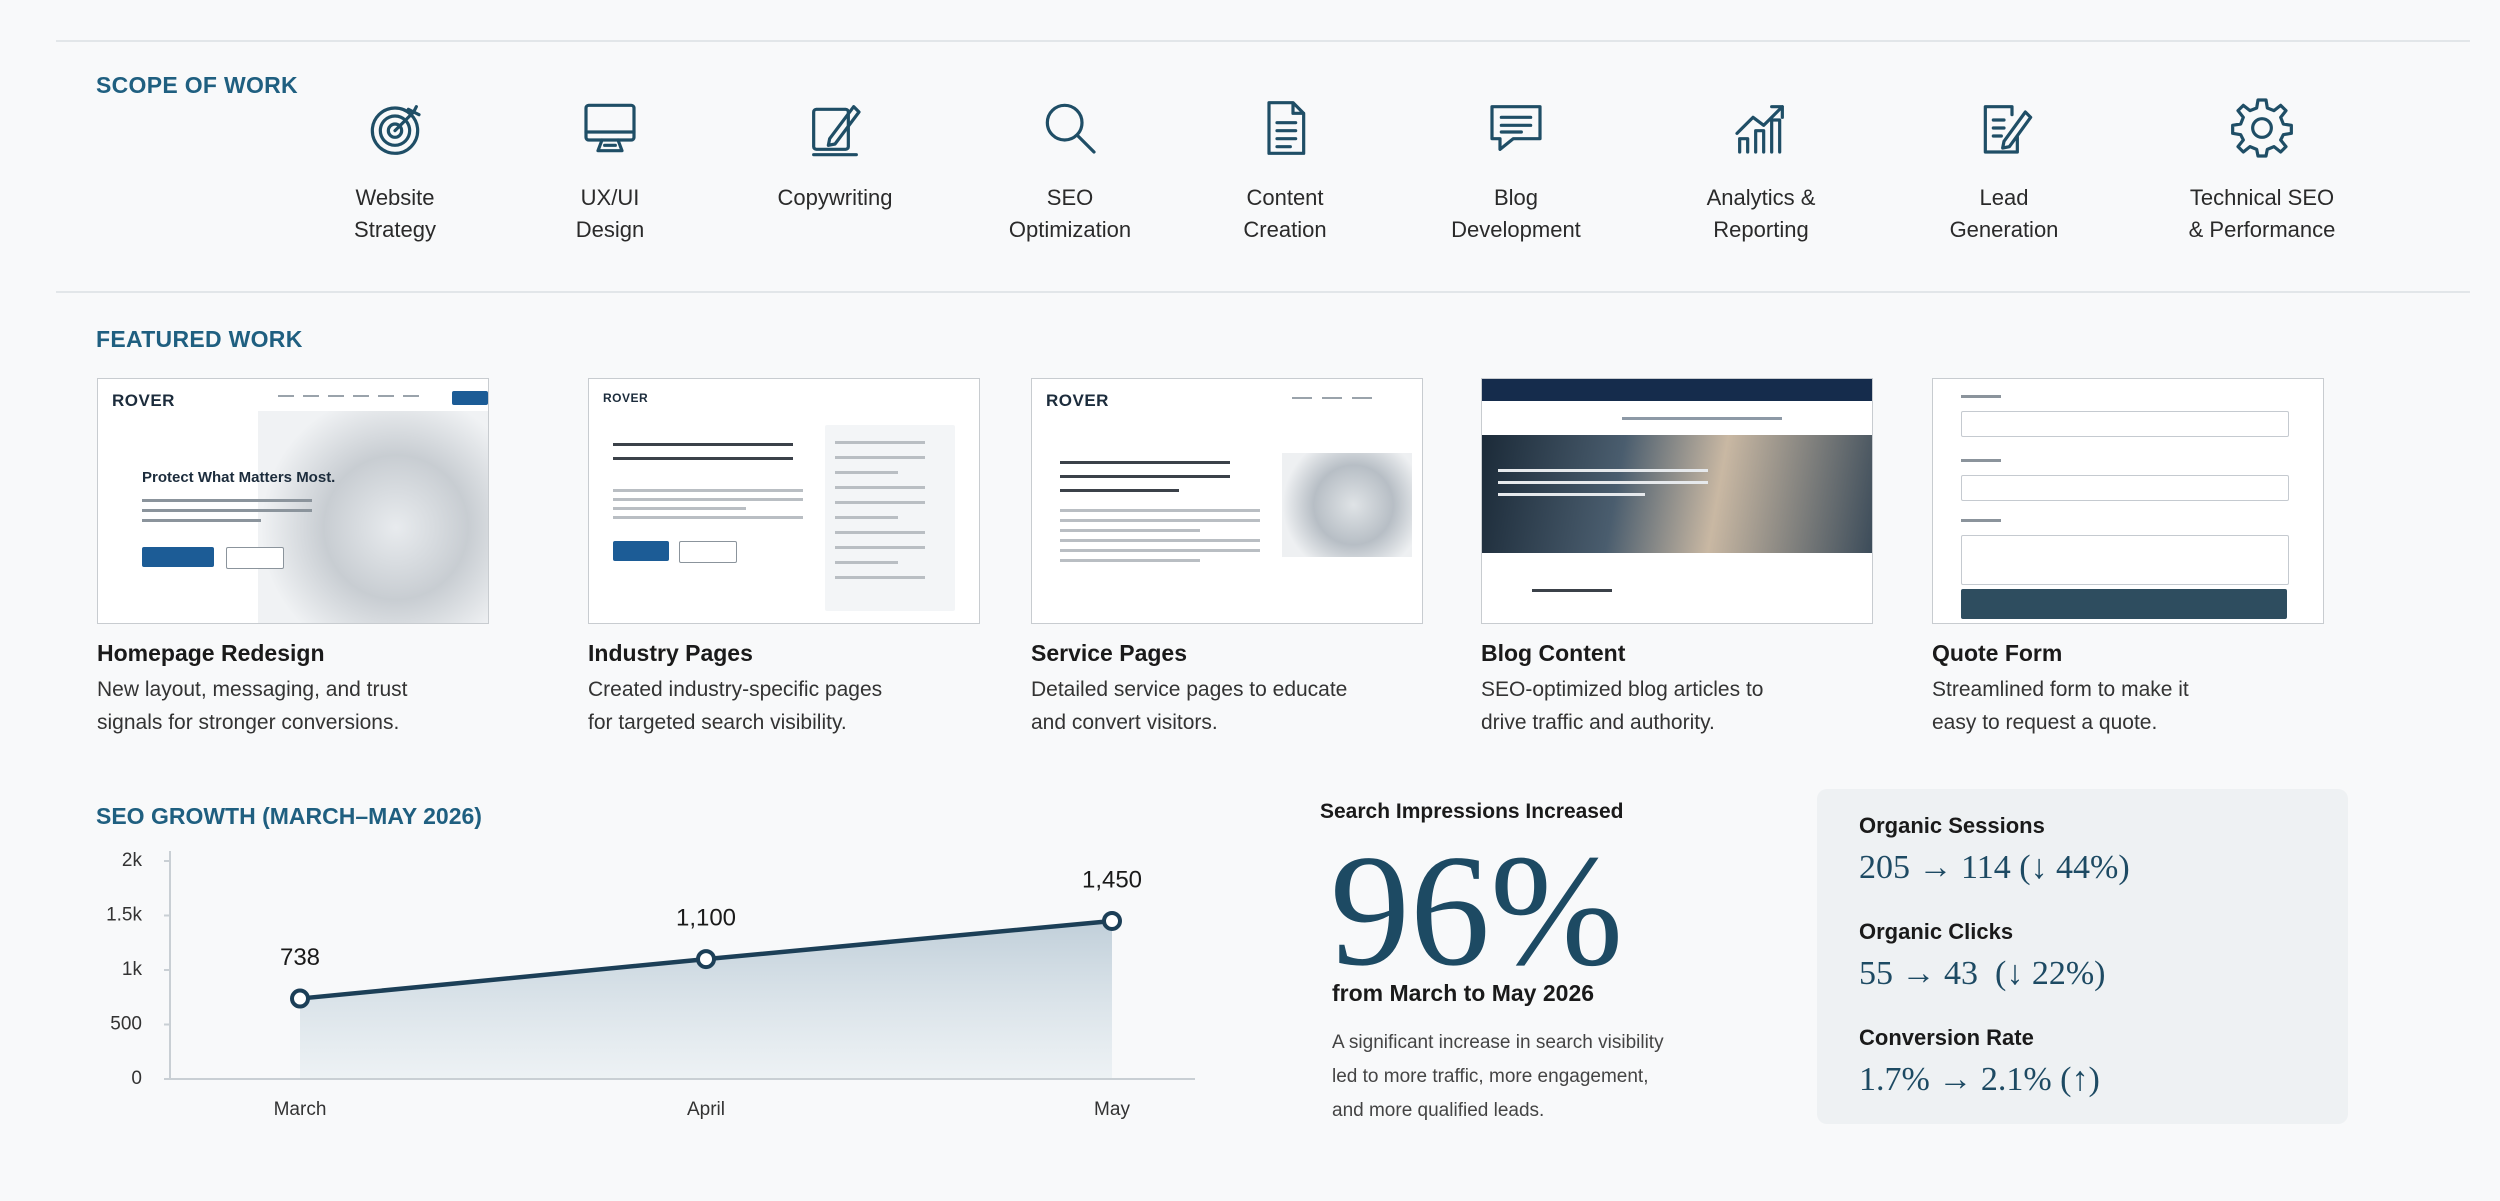 The width and height of the screenshot is (2500, 1201). Describe the element at coordinates (670, 653) in the screenshot. I see `work-title: Industry Pages` at that location.